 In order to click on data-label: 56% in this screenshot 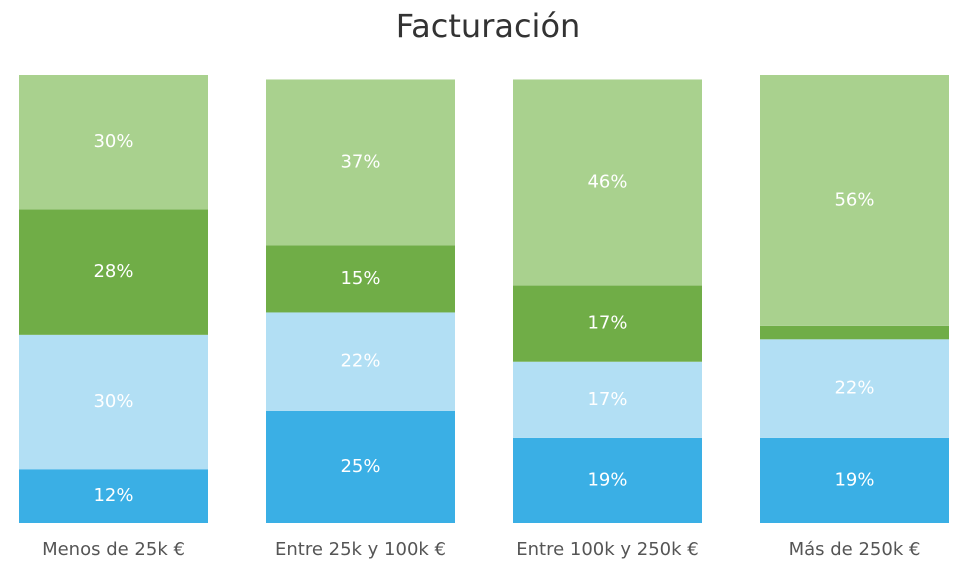, I will do `click(854, 199)`.